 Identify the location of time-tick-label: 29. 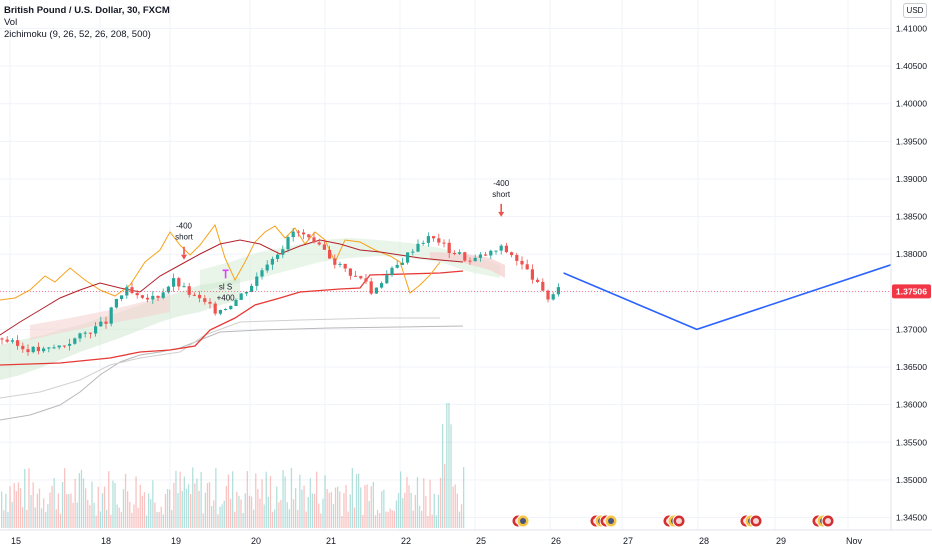
(781, 541).